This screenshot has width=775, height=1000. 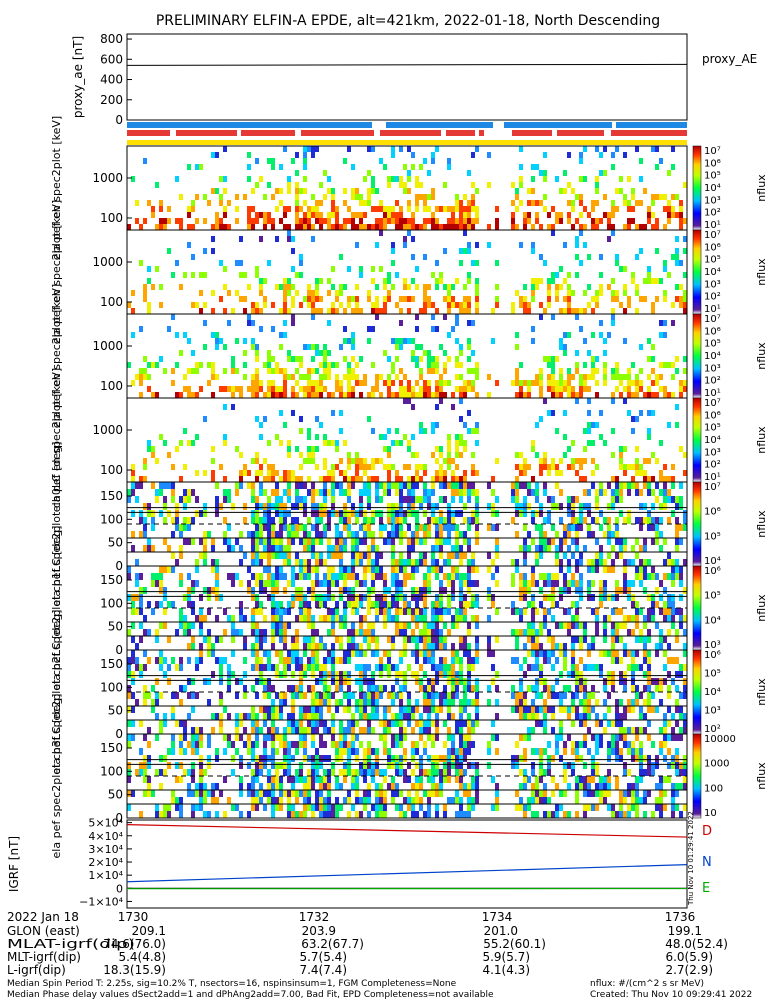 What do you see at coordinates (111, 664) in the screenshot?
I see `spec-ytick-label: 150` at bounding box center [111, 664].